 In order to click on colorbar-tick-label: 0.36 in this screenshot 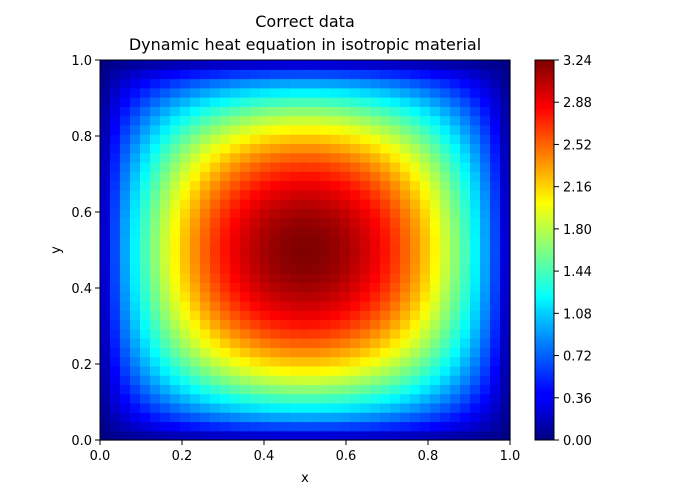, I will do `click(577, 399)`.